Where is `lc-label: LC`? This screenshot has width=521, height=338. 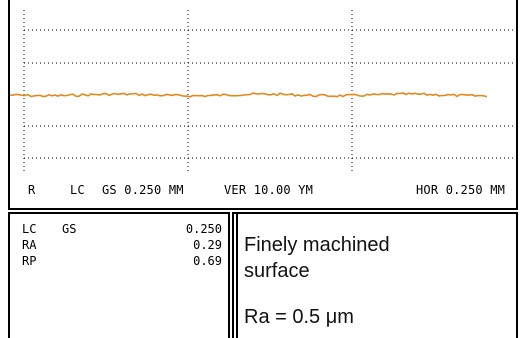 lc-label: LC is located at coordinates (77, 190).